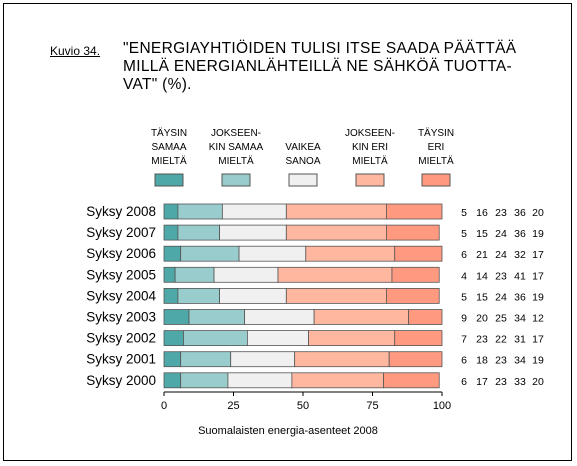 The height and width of the screenshot is (466, 577). What do you see at coordinates (169, 133) in the screenshot?
I see `legend-label: TÄYSIN` at bounding box center [169, 133].